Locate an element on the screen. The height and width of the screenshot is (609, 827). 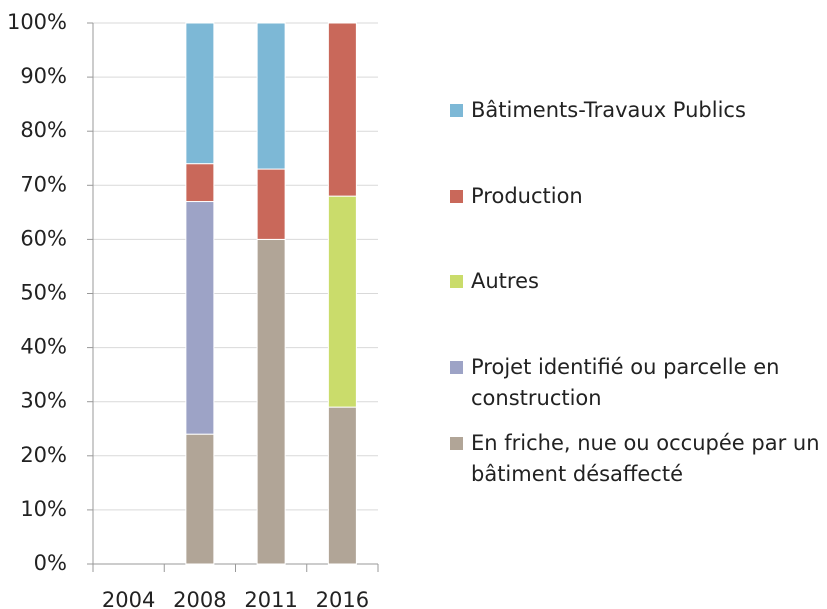
legend-item: Autres is located at coordinates (494, 281).